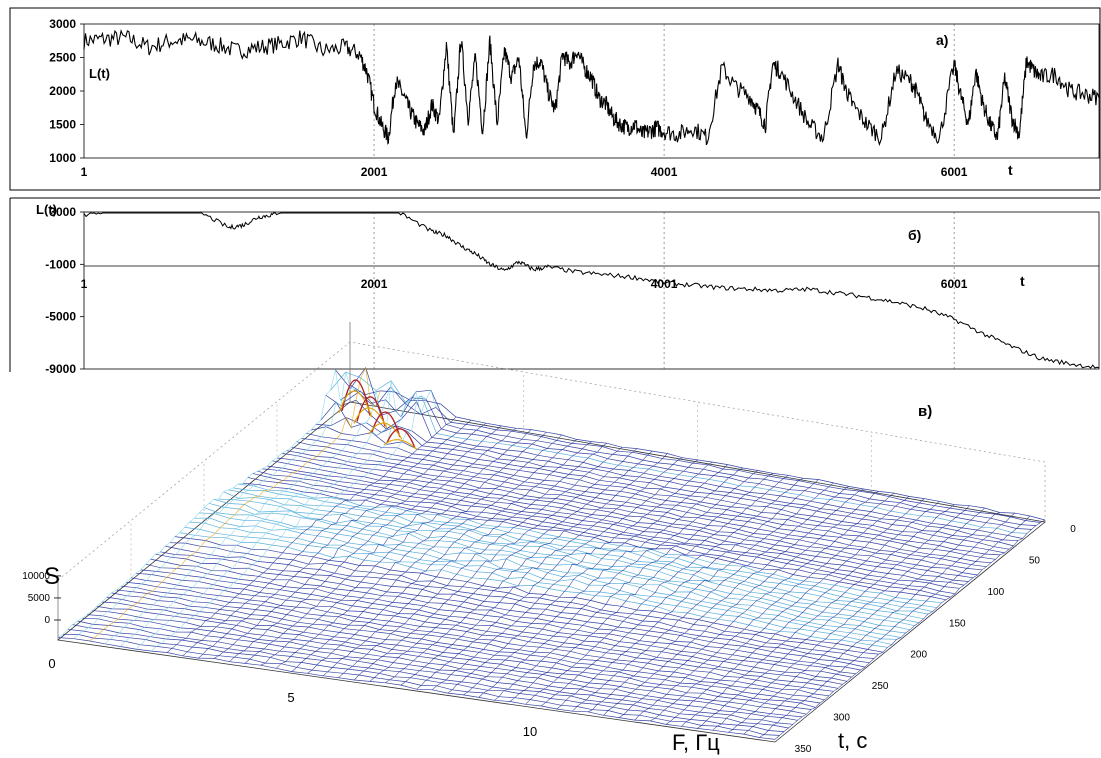 The height and width of the screenshot is (758, 1101). What do you see at coordinates (60, 264) in the screenshot?
I see `y-tick-label: -1000` at bounding box center [60, 264].